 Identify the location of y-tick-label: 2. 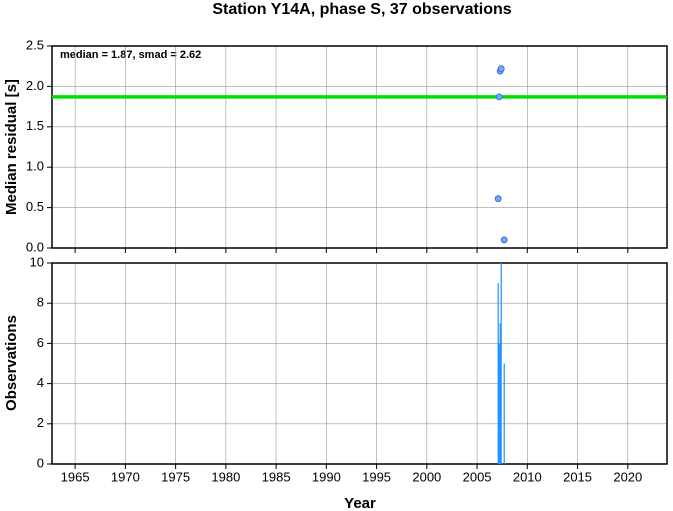
(40, 422).